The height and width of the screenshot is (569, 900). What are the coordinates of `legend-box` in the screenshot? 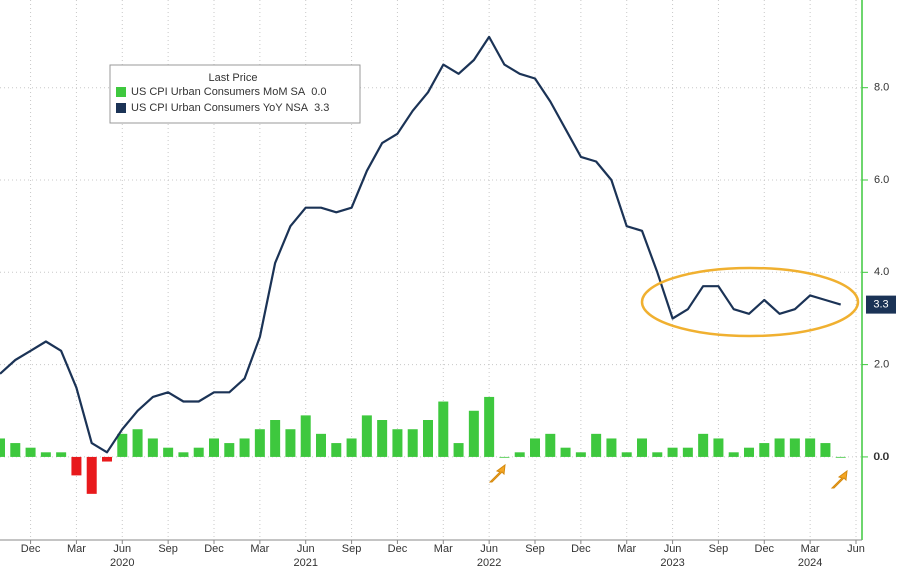 It's located at (235, 94).